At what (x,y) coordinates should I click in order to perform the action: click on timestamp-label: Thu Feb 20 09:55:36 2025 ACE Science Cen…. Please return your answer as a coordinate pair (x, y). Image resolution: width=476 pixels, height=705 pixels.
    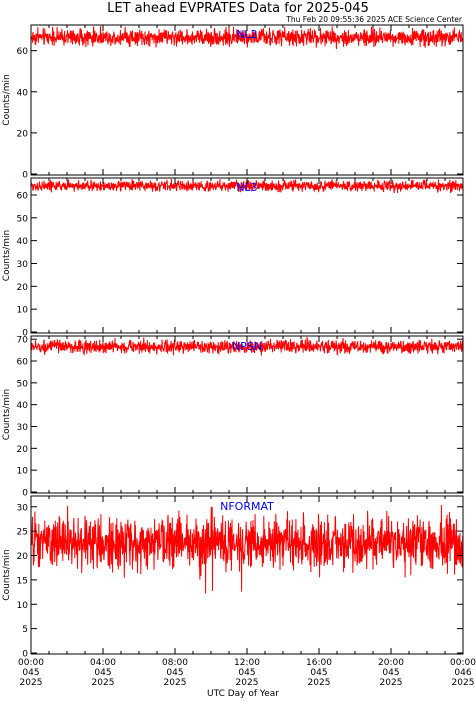
    Looking at the image, I should click on (374, 19).